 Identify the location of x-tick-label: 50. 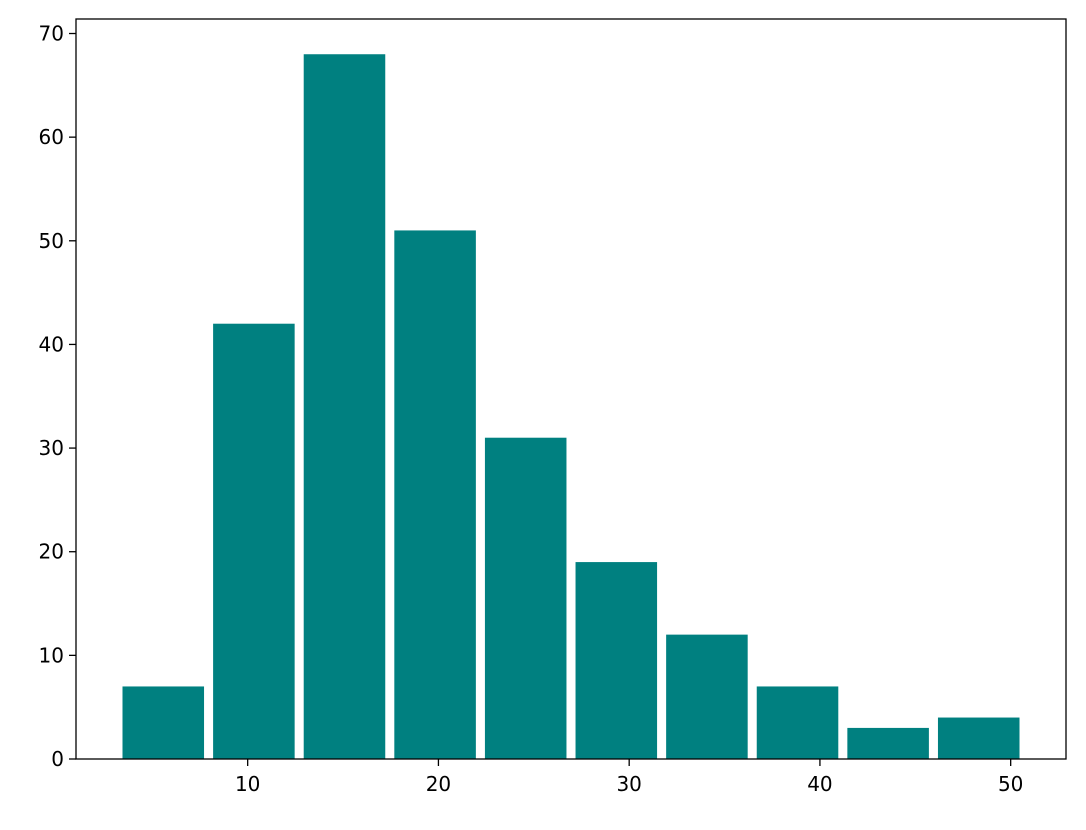
(1010, 784).